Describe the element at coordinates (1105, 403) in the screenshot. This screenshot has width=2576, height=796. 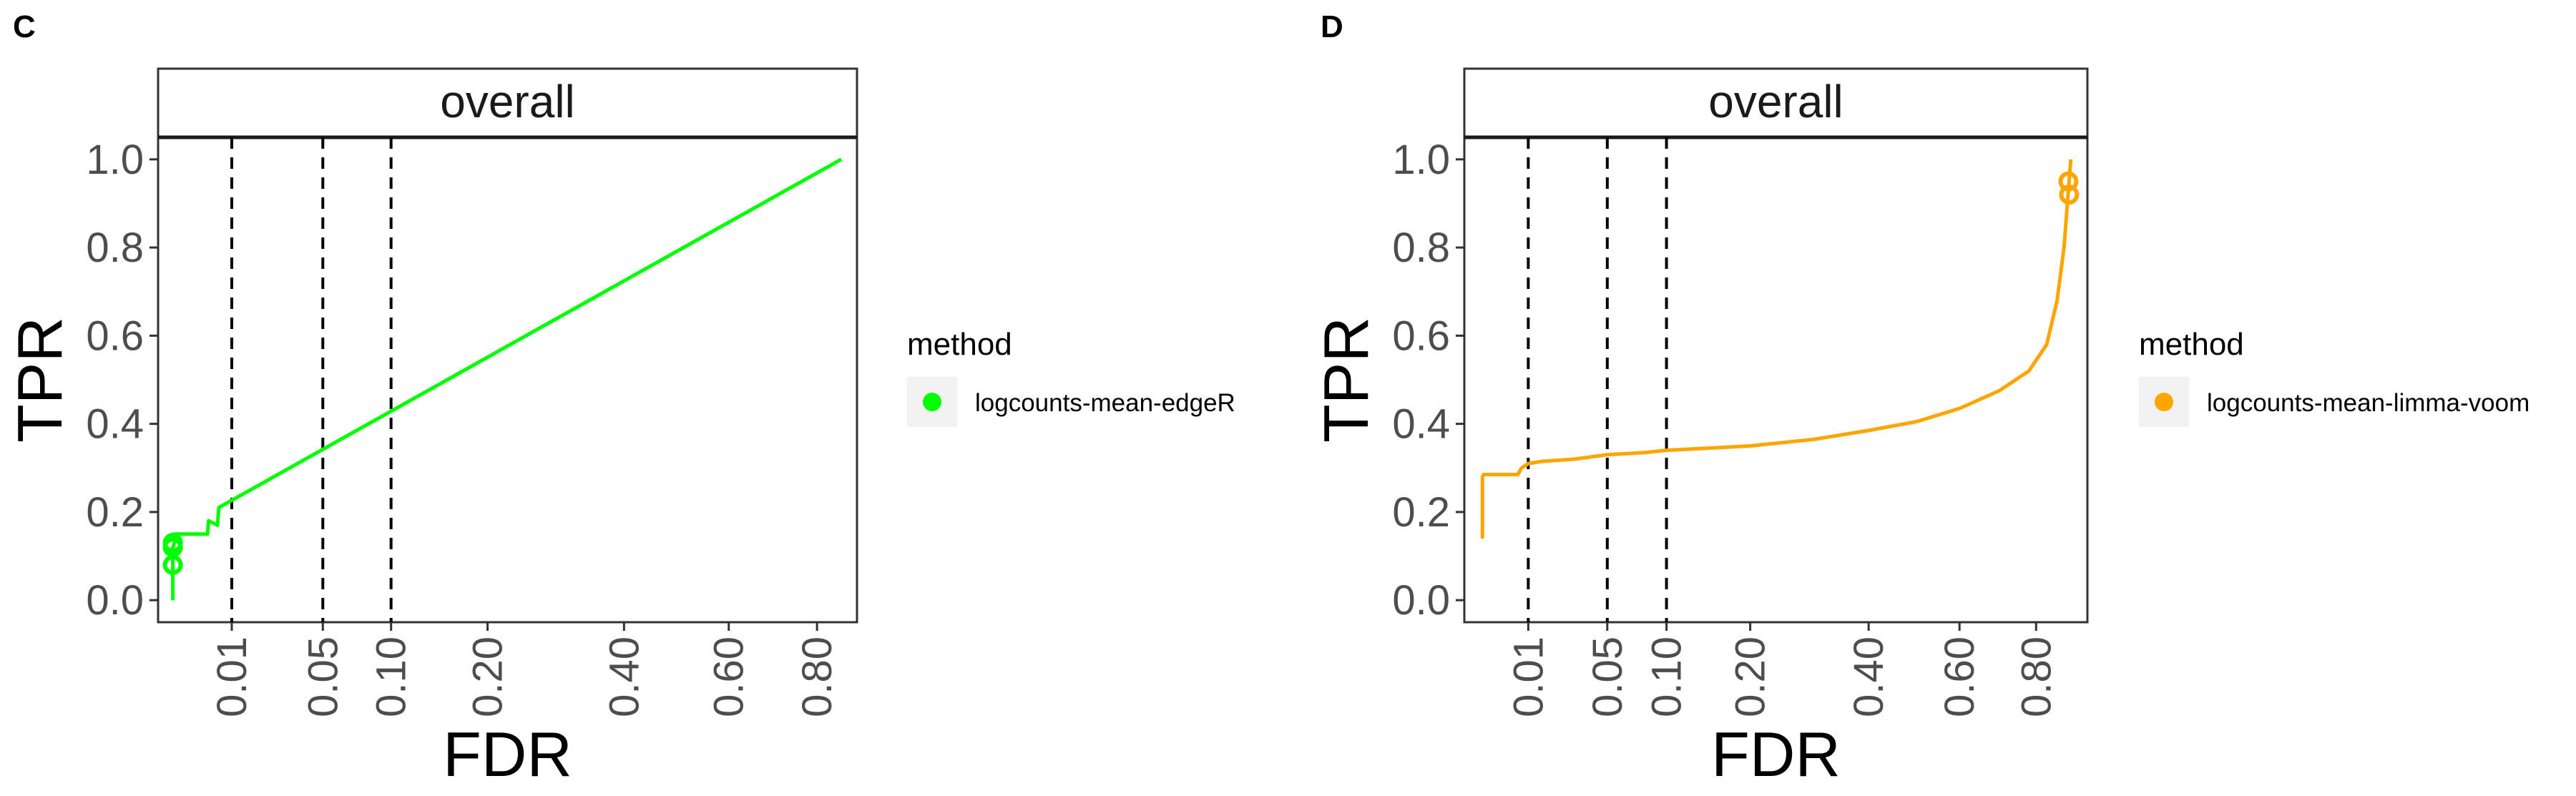
I see `legend-label: logcounts-mean-edgeR` at that location.